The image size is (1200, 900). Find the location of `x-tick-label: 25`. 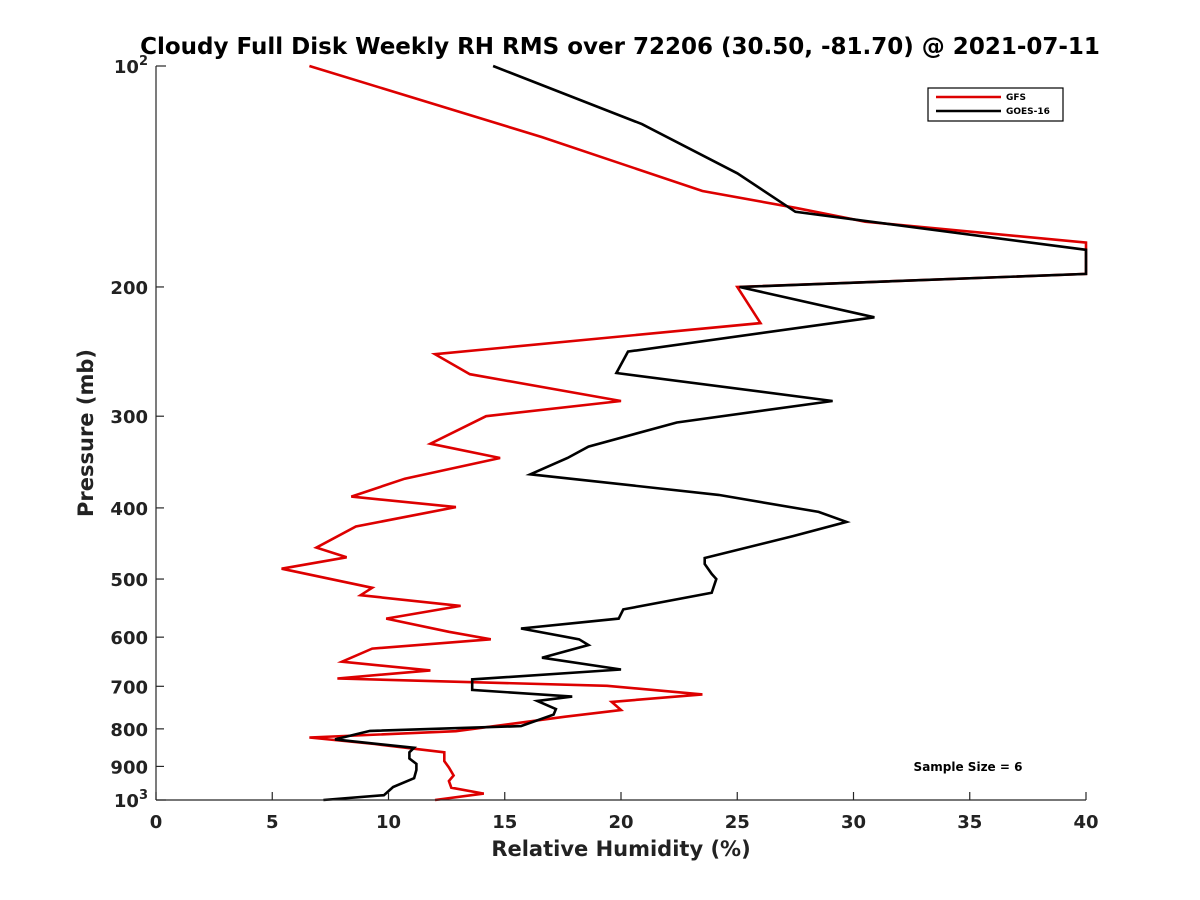

x-tick-label: 25 is located at coordinates (737, 822).